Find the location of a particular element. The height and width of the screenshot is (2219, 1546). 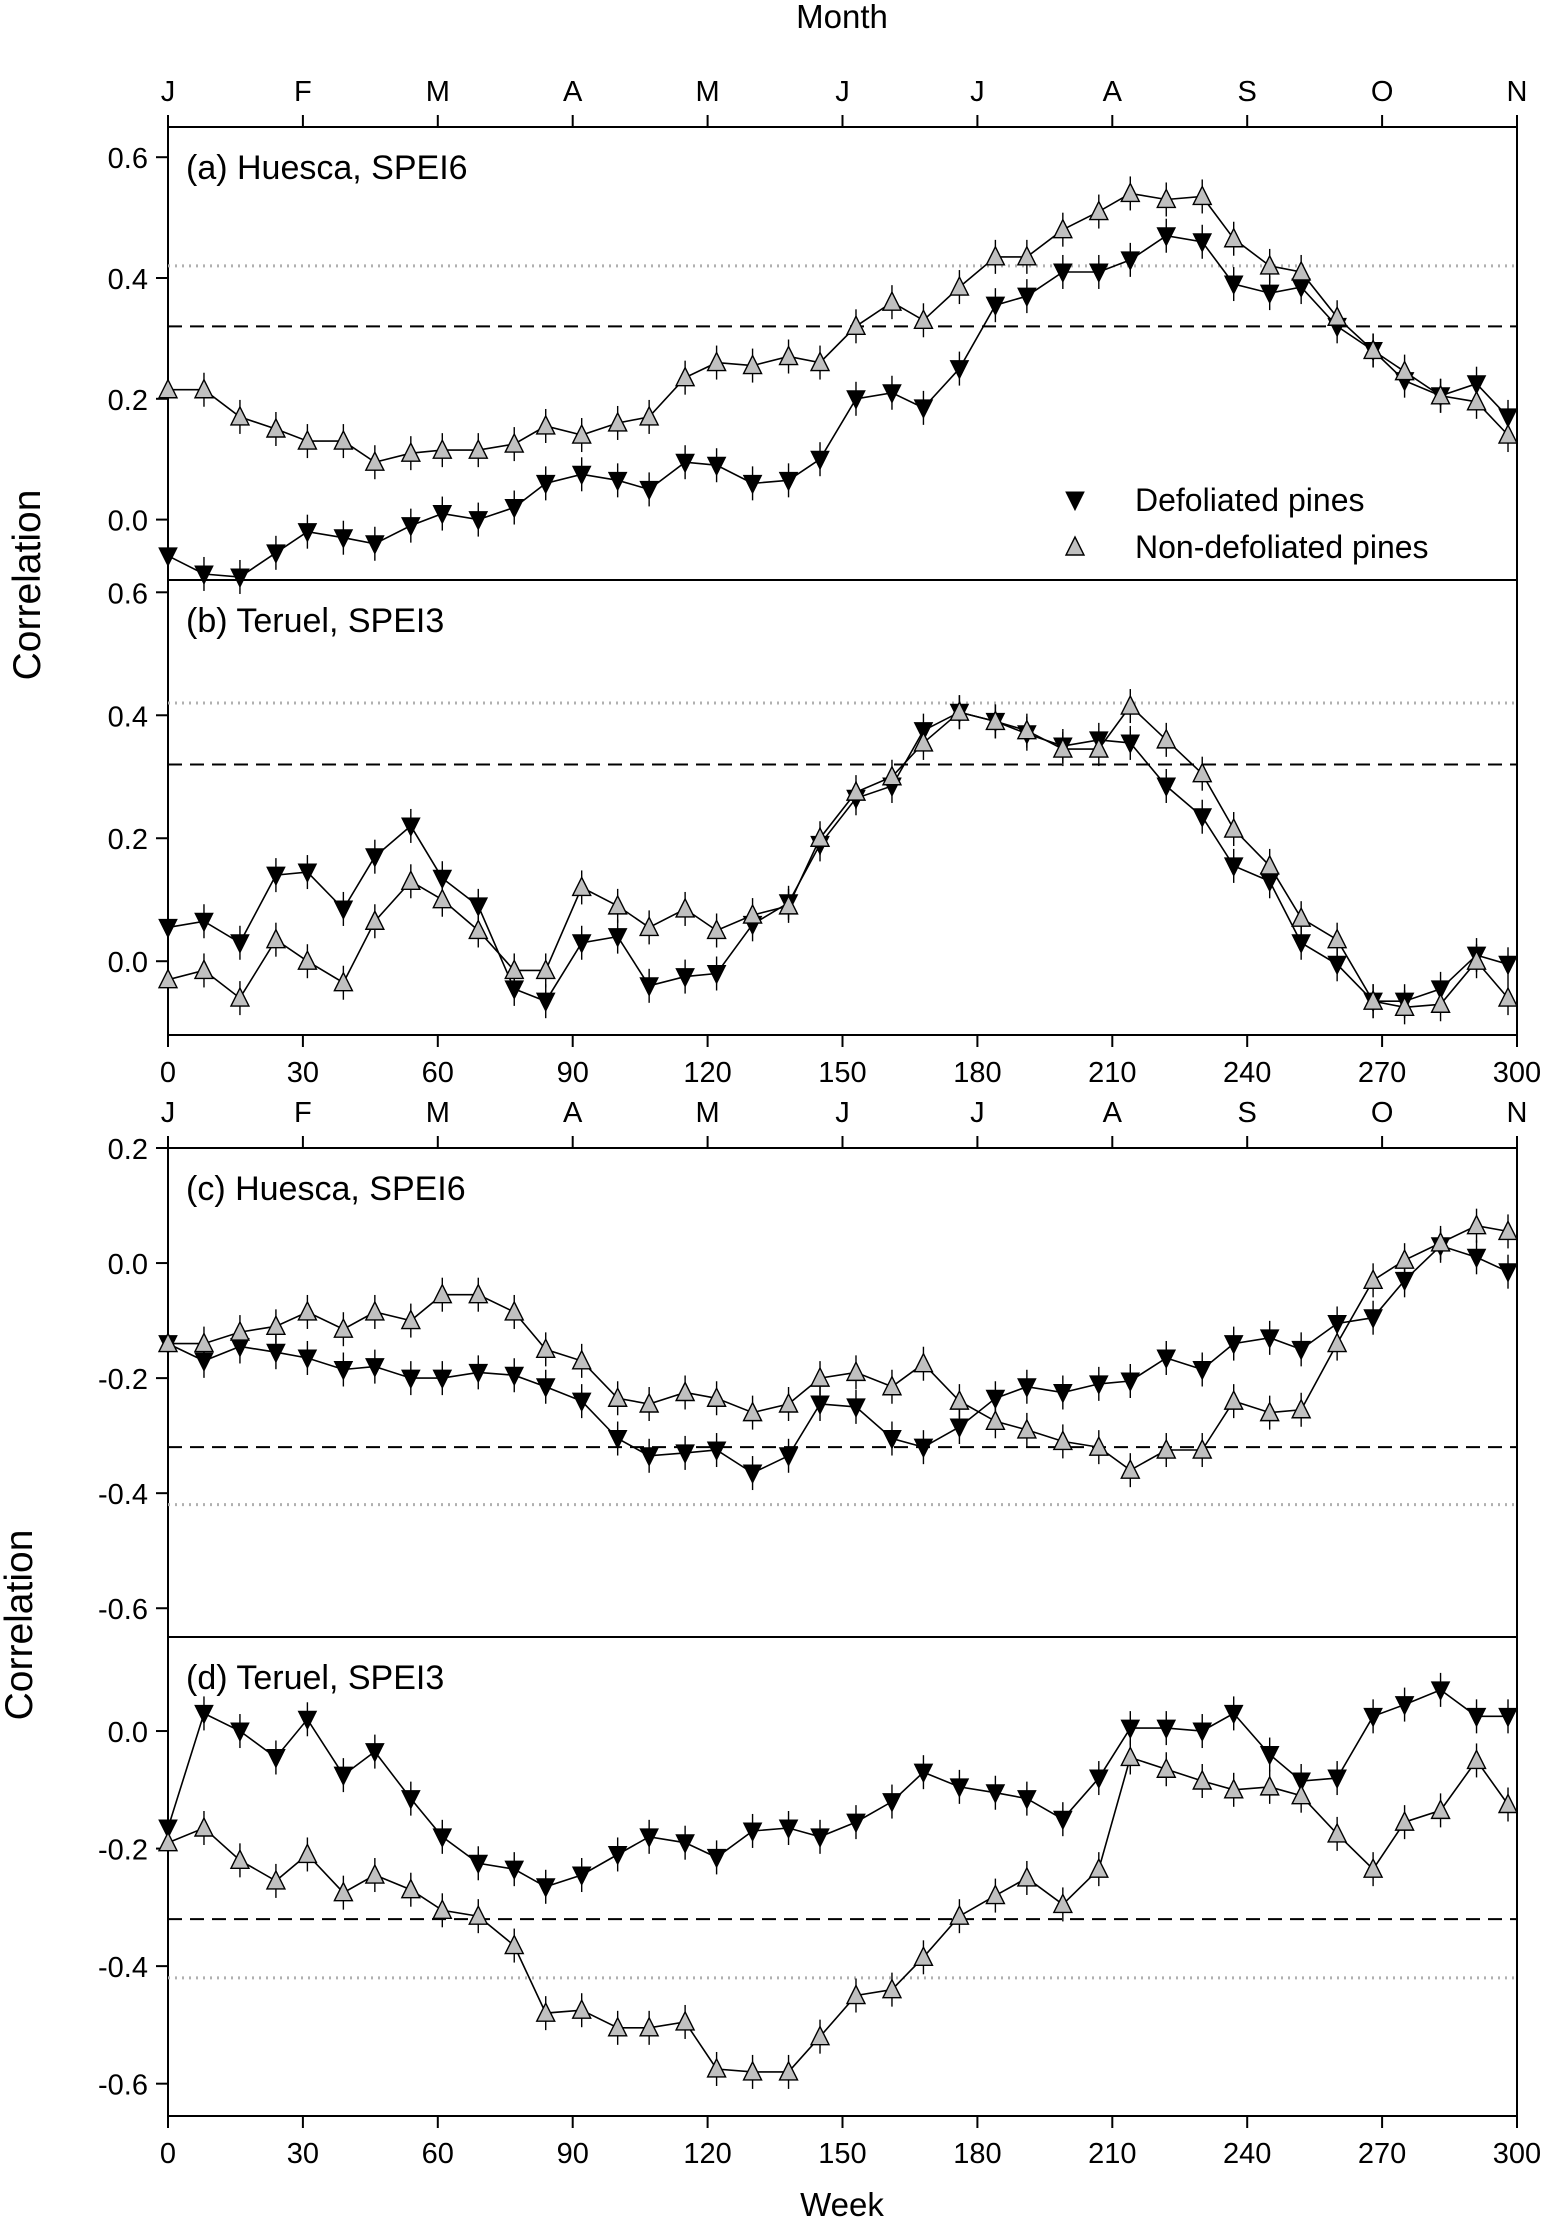

x-tick-label: 240 is located at coordinates (1247, 2154).